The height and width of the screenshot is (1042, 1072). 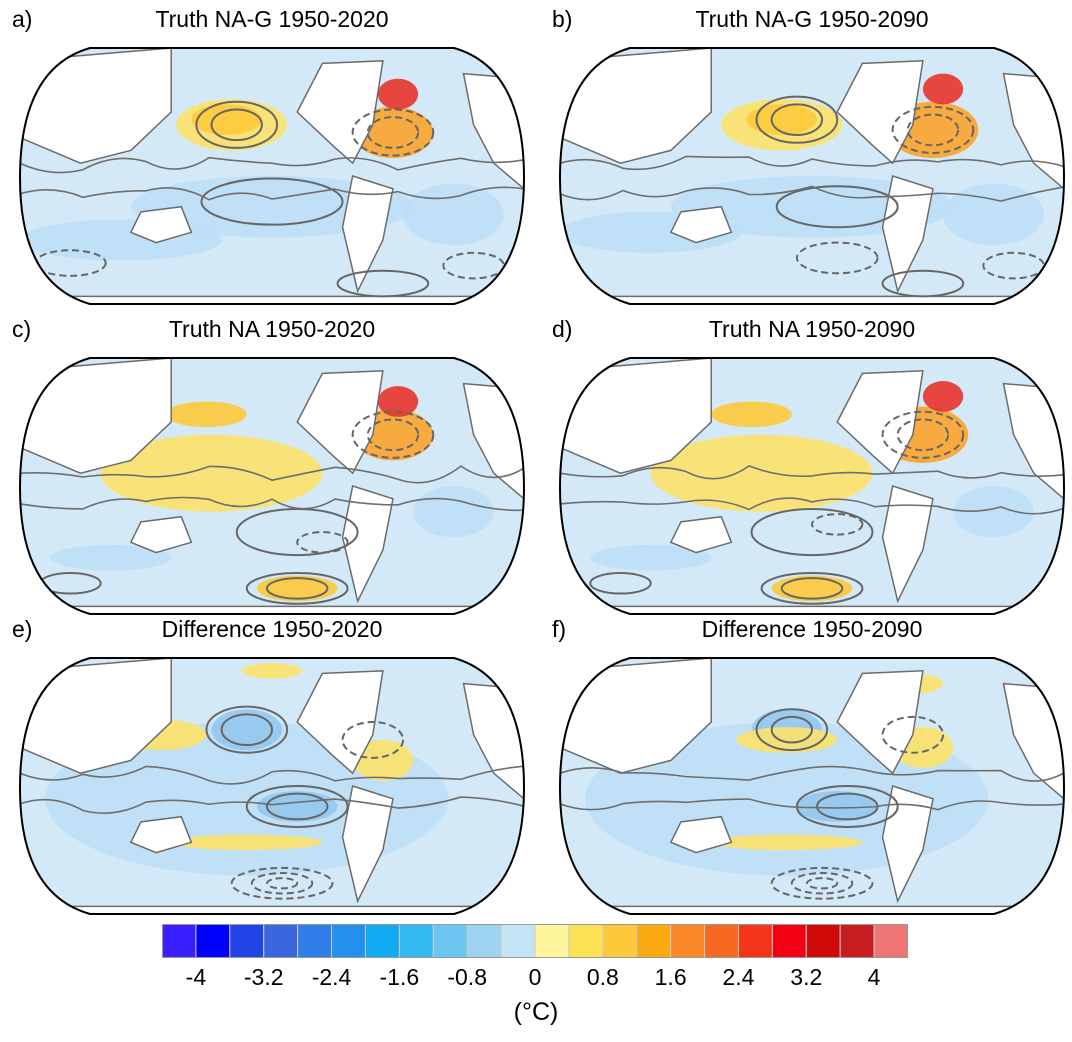 I want to click on panel-letter: e), so click(x=22, y=629).